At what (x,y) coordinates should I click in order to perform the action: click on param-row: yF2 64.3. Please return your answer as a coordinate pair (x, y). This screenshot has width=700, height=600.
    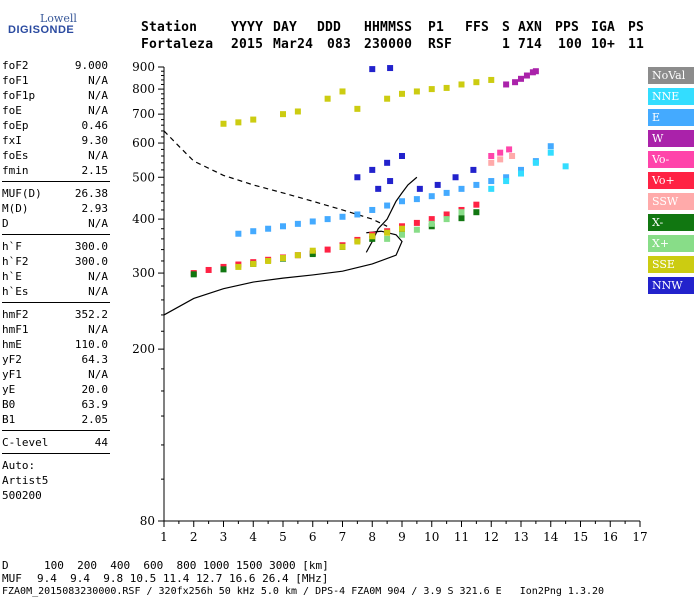
    Looking at the image, I should click on (55, 359).